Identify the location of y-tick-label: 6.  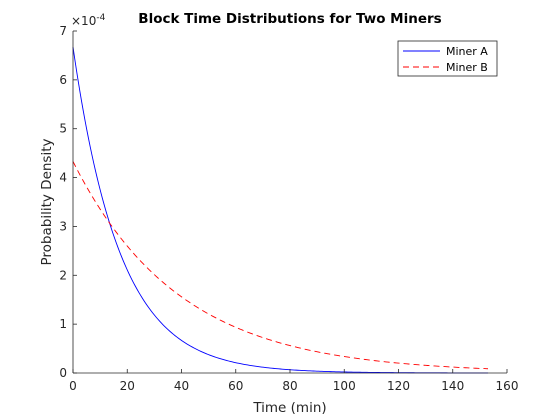
(63, 80).